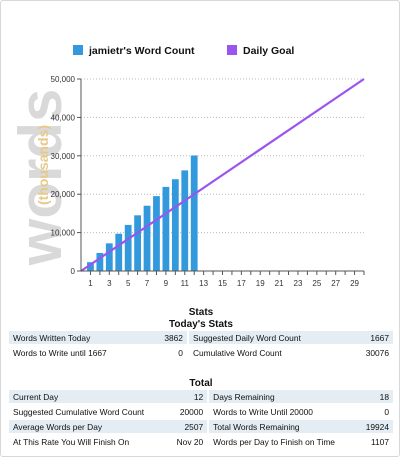 The height and width of the screenshot is (457, 400). I want to click on x-tick-label: 29, so click(354, 283).